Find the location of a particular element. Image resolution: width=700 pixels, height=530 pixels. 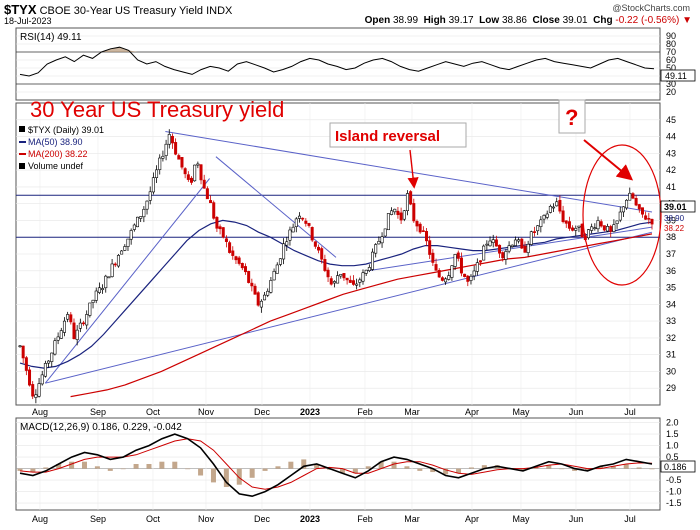

rsi-tick-label: 50 is located at coordinates (671, 68).